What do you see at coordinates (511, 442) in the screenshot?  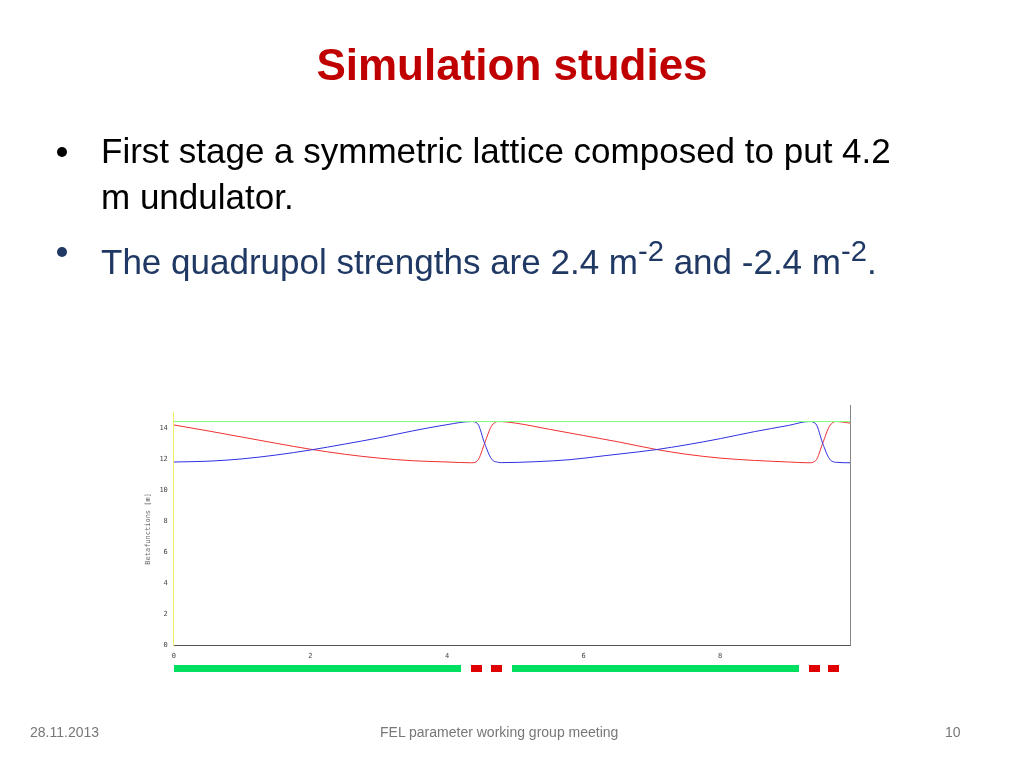 I see `line-series` at bounding box center [511, 442].